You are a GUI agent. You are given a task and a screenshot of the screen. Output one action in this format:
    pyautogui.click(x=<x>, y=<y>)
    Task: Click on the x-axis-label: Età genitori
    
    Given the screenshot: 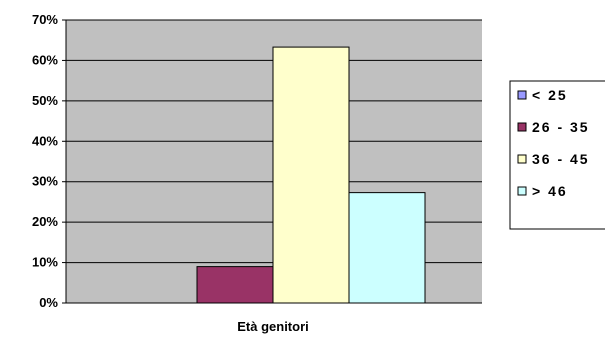 What is the action you would take?
    pyautogui.click(x=273, y=326)
    